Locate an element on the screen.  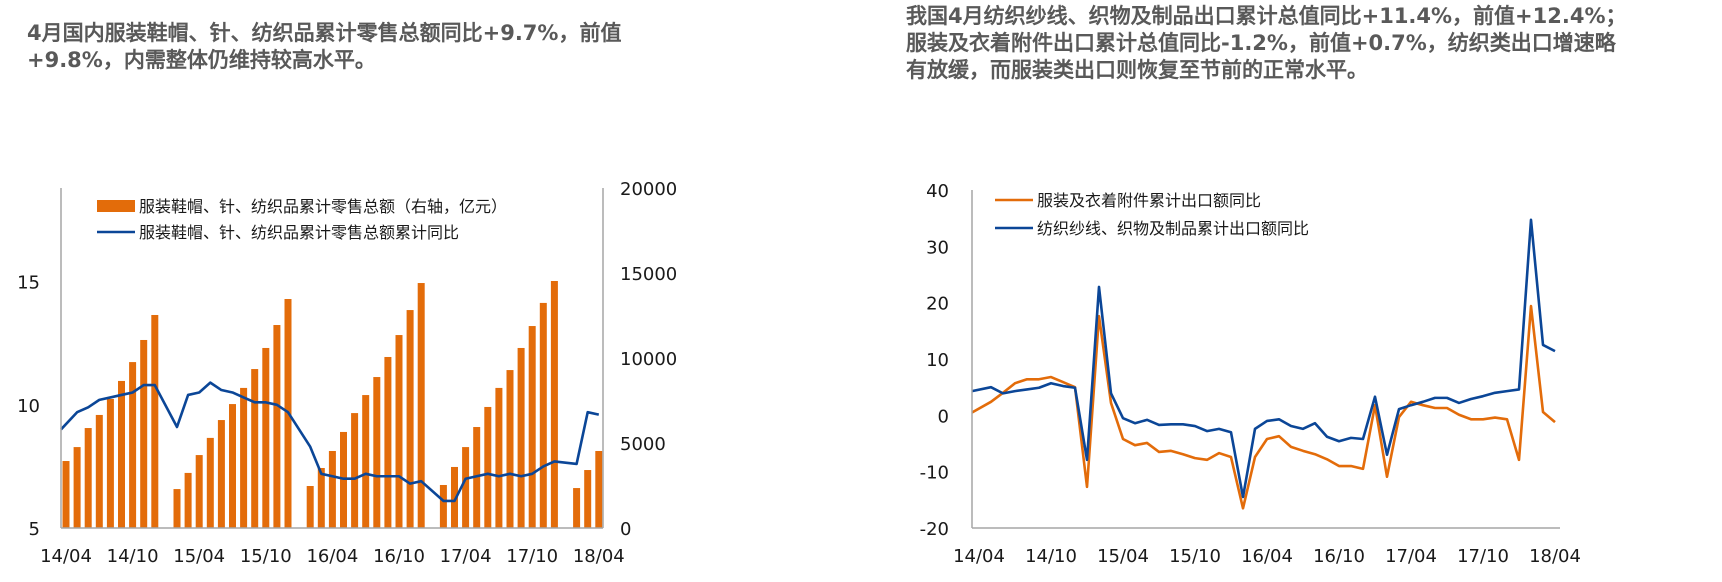
right-y-tick-label: 5000 is located at coordinates (643, 444).